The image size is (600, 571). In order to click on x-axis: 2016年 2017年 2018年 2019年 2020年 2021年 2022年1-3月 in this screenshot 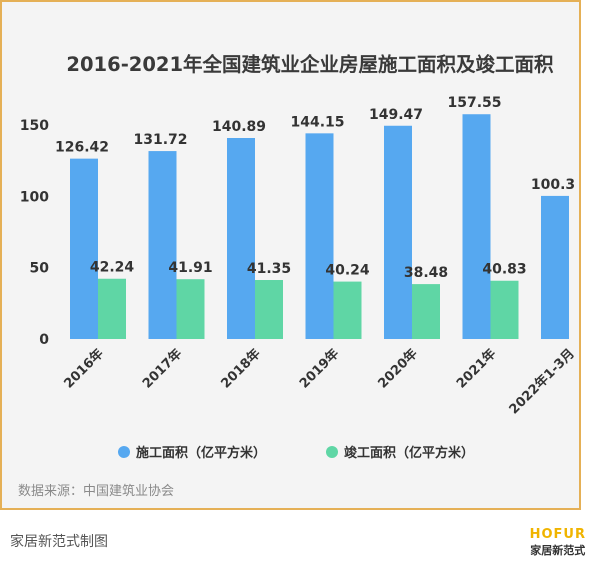, I will do `click(319, 382)`.